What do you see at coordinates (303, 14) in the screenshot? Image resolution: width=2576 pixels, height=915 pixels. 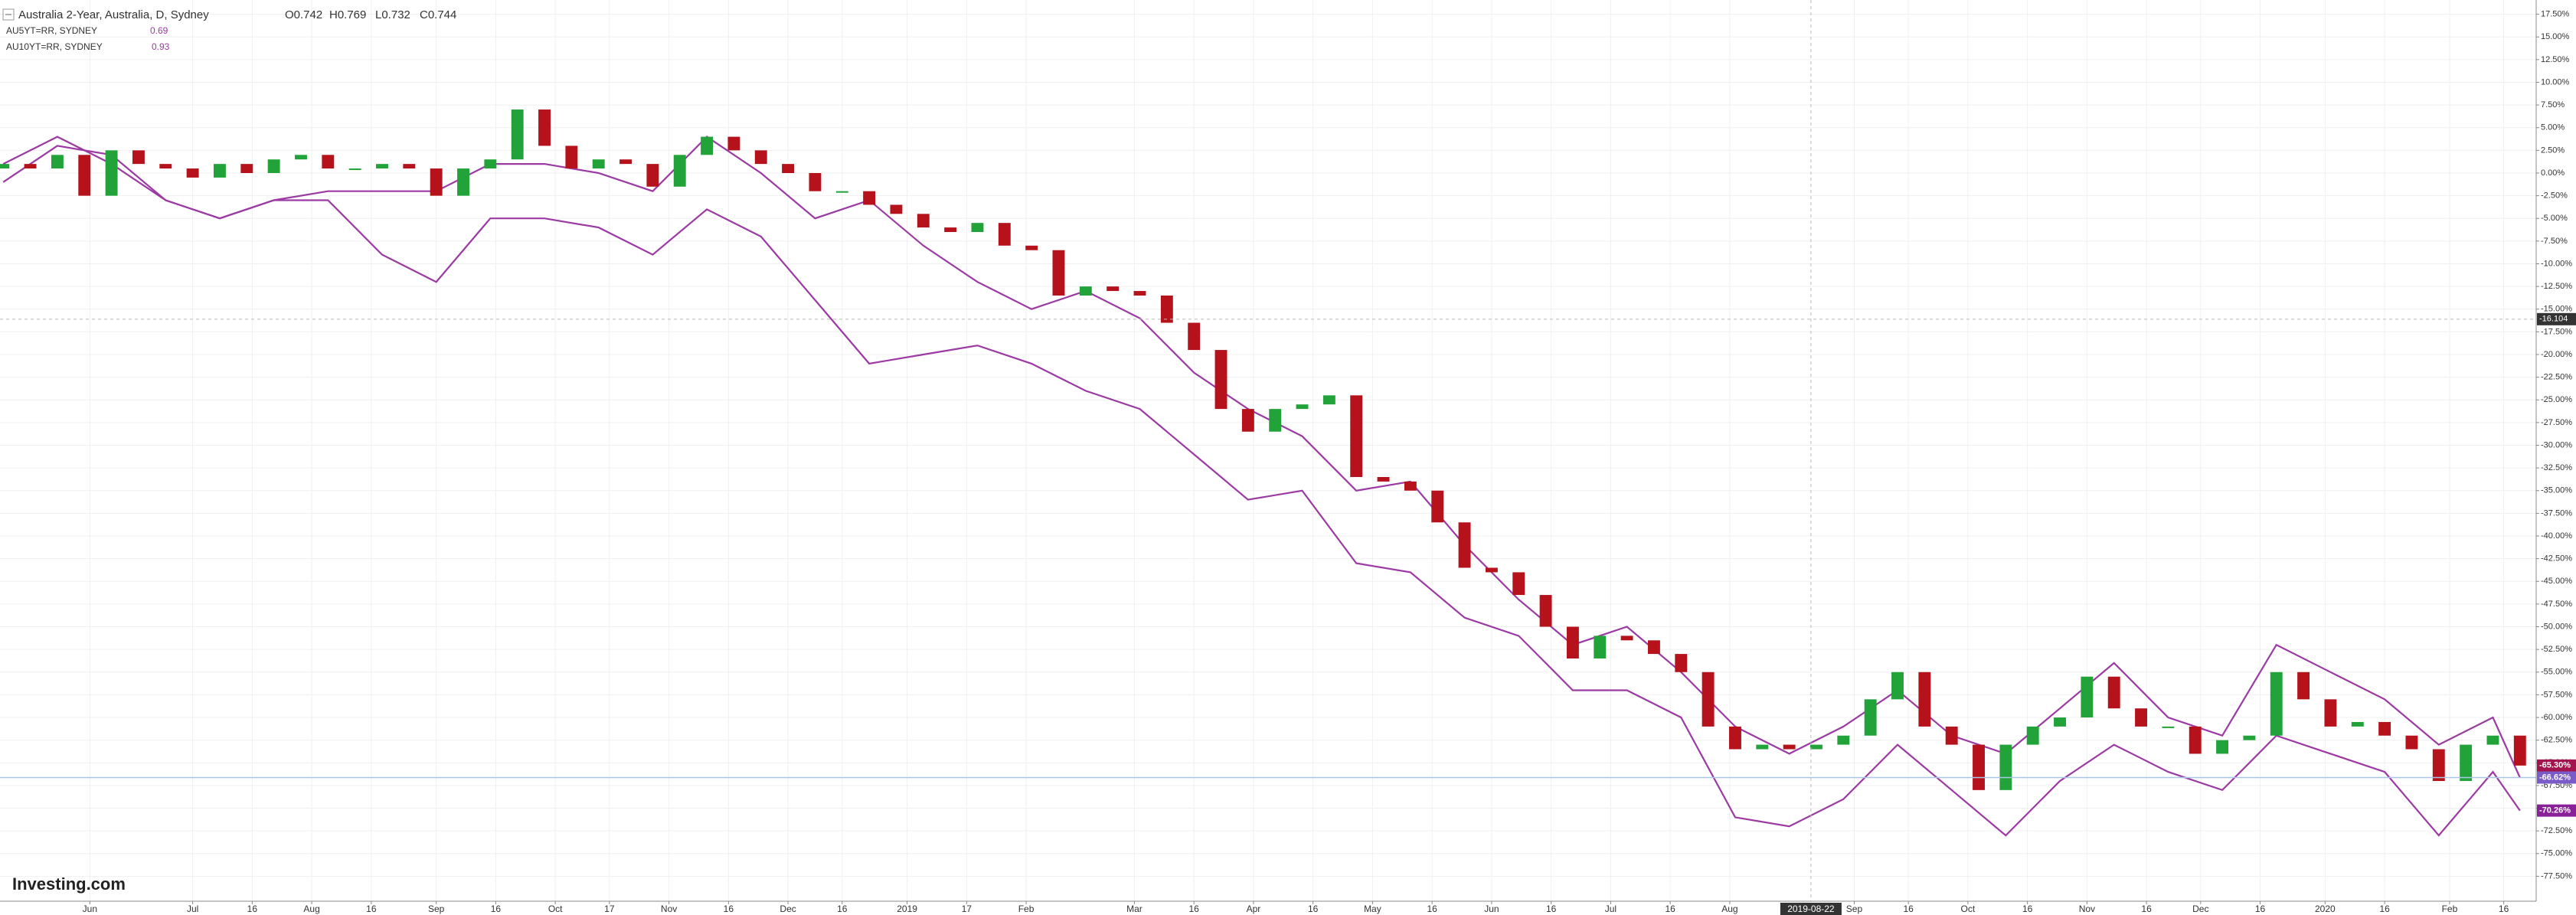 I see `ohlc-value: O0.742` at bounding box center [303, 14].